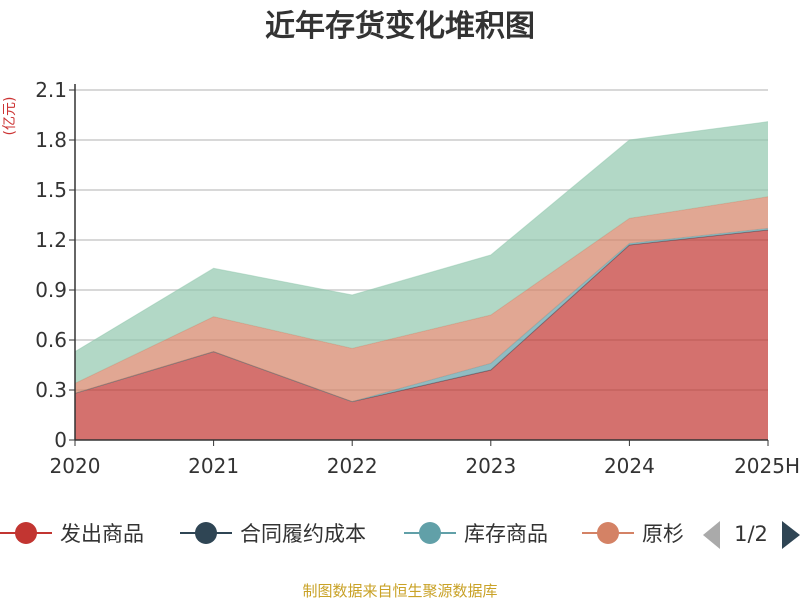 Image resolution: width=800 pixels, height=600 pixels. I want to click on legend-label: 原杉, so click(663, 534).